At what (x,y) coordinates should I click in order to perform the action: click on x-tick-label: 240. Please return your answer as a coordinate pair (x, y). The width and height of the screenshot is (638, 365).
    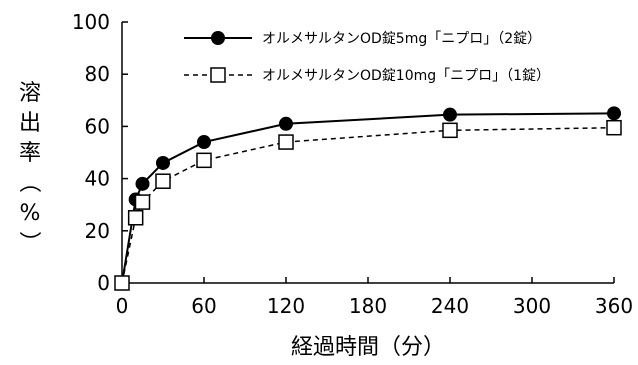
    Looking at the image, I should click on (450, 306).